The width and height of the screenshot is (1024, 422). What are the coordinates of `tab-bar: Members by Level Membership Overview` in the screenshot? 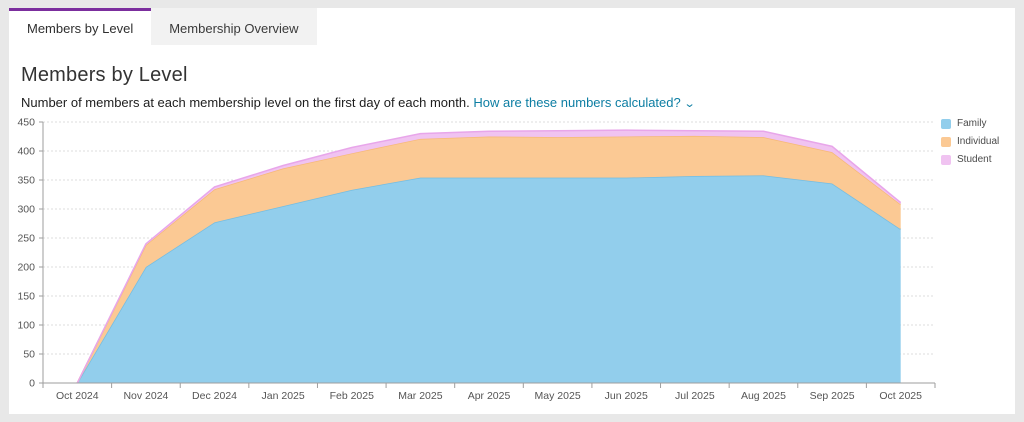 It's located at (163, 26).